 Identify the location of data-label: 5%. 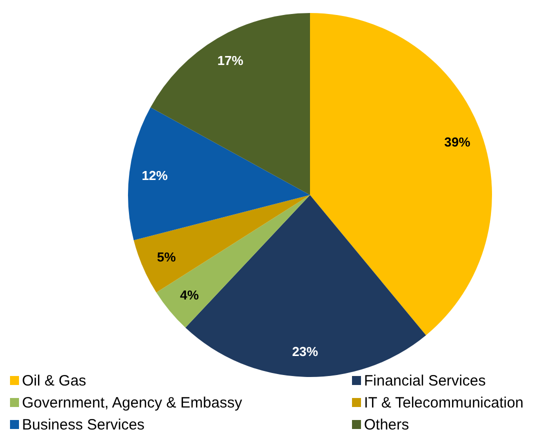
(166, 257).